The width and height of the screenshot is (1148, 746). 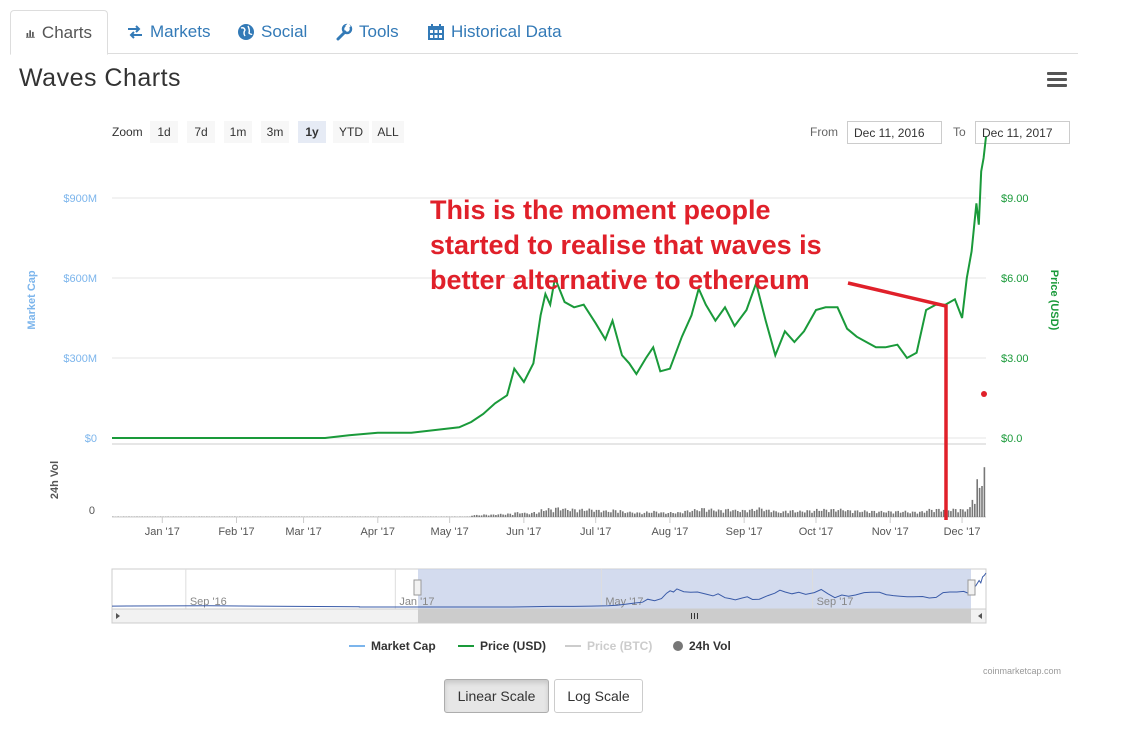 What do you see at coordinates (417, 587) in the screenshot?
I see `navigator-left-handle` at bounding box center [417, 587].